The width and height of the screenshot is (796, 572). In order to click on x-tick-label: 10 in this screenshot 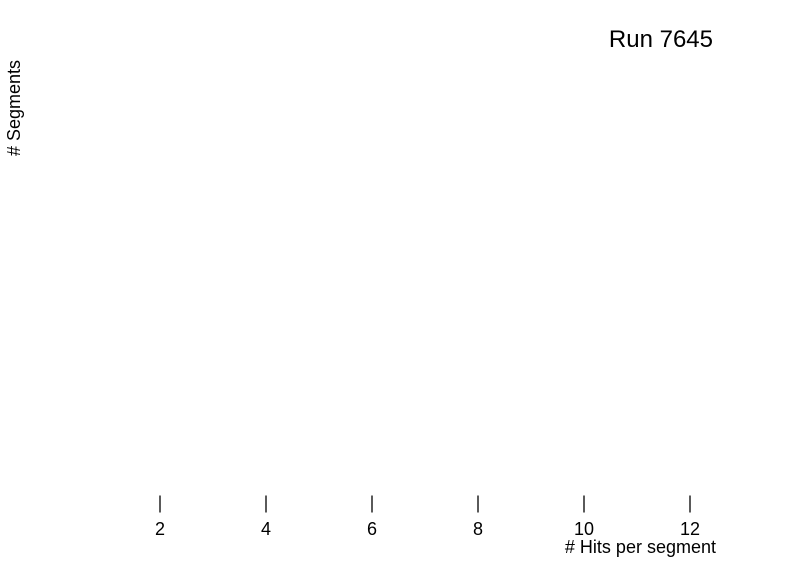, I will do `click(584, 529)`.